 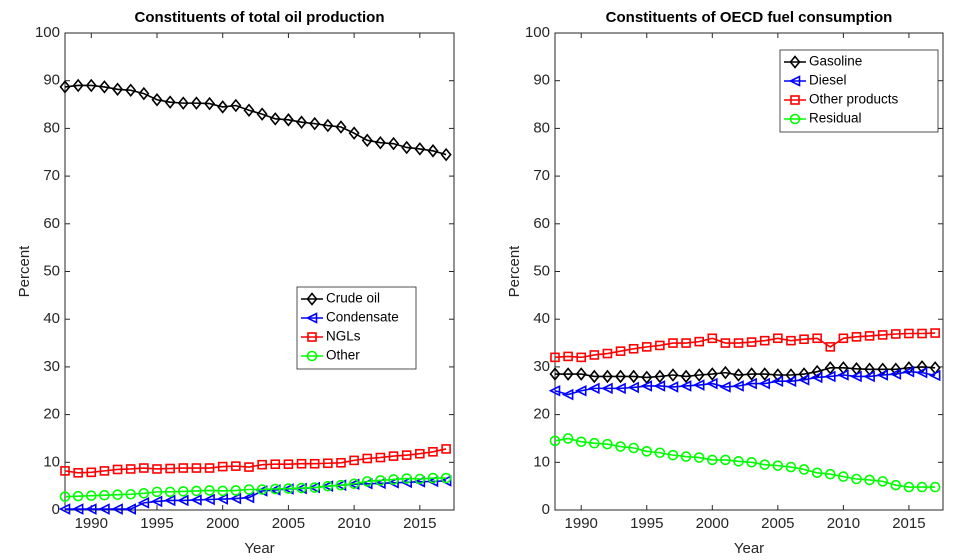 I want to click on y-tick-label: 10, so click(x=51, y=461).